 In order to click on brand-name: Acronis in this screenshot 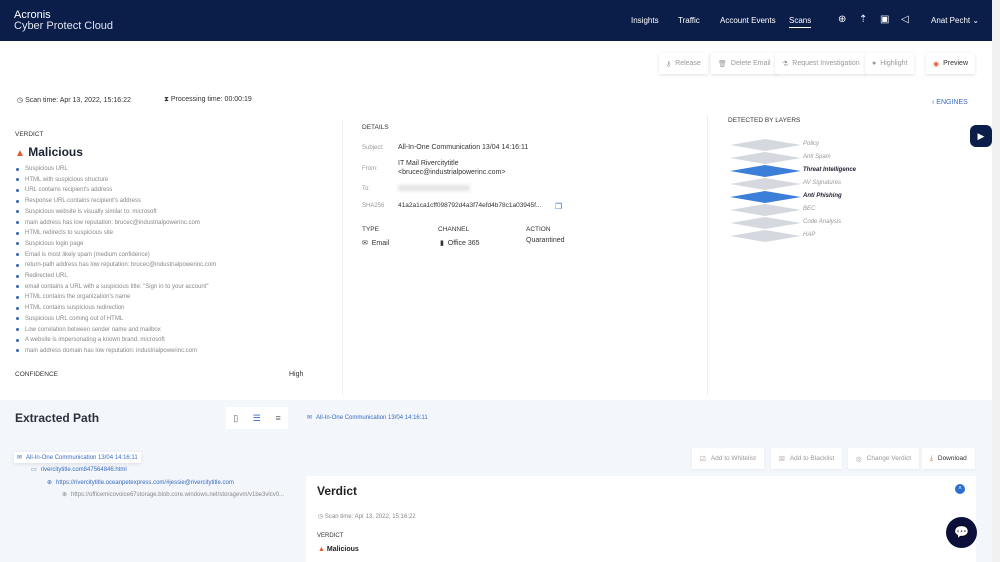, I will do `click(32, 15)`.